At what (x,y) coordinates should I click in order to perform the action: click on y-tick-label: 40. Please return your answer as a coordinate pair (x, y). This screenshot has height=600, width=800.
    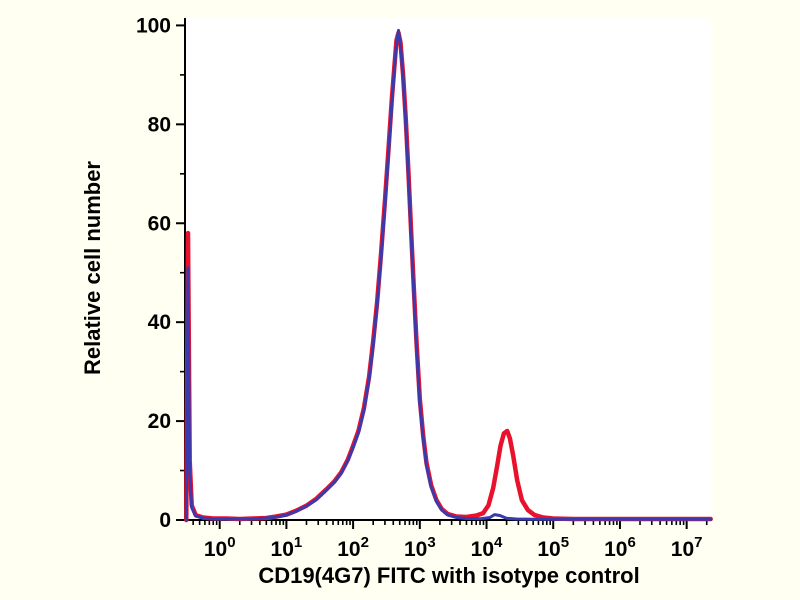
    Looking at the image, I should click on (159, 322).